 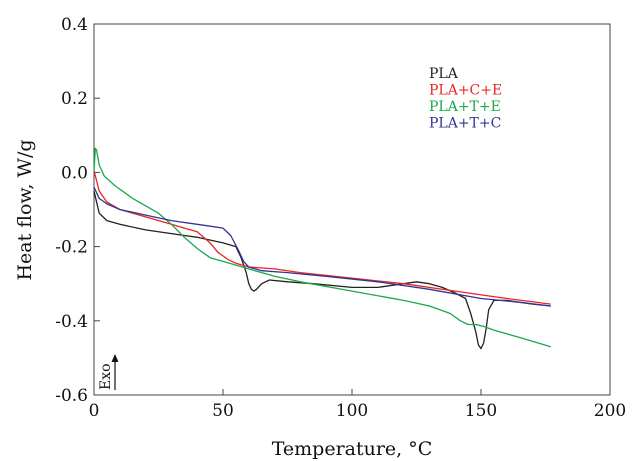 What do you see at coordinates (94, 411) in the screenshot?
I see `x-tick-label: 0` at bounding box center [94, 411].